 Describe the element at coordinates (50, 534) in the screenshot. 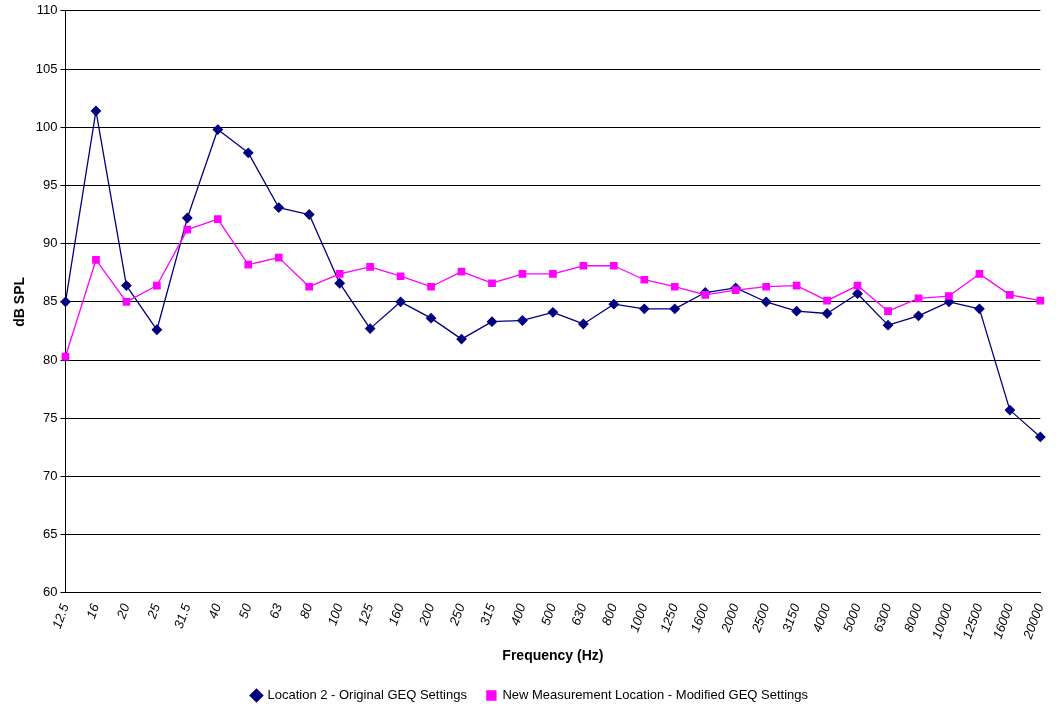

I see `y-tick-label: 65` at that location.